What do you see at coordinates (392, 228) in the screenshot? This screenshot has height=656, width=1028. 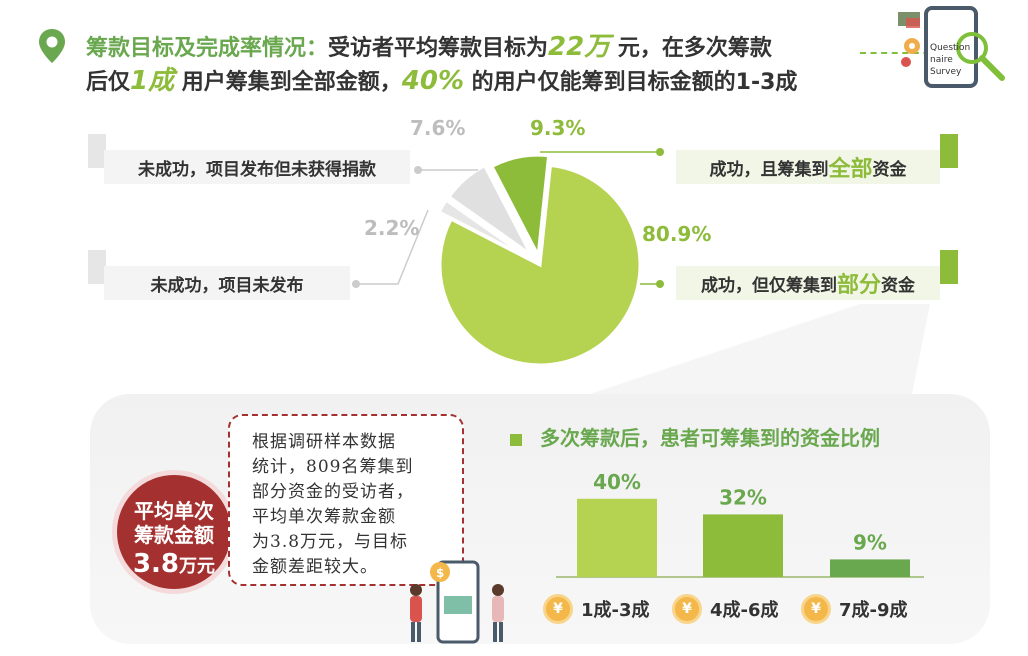 I see `pie-pct-2-2: 2.2%` at bounding box center [392, 228].